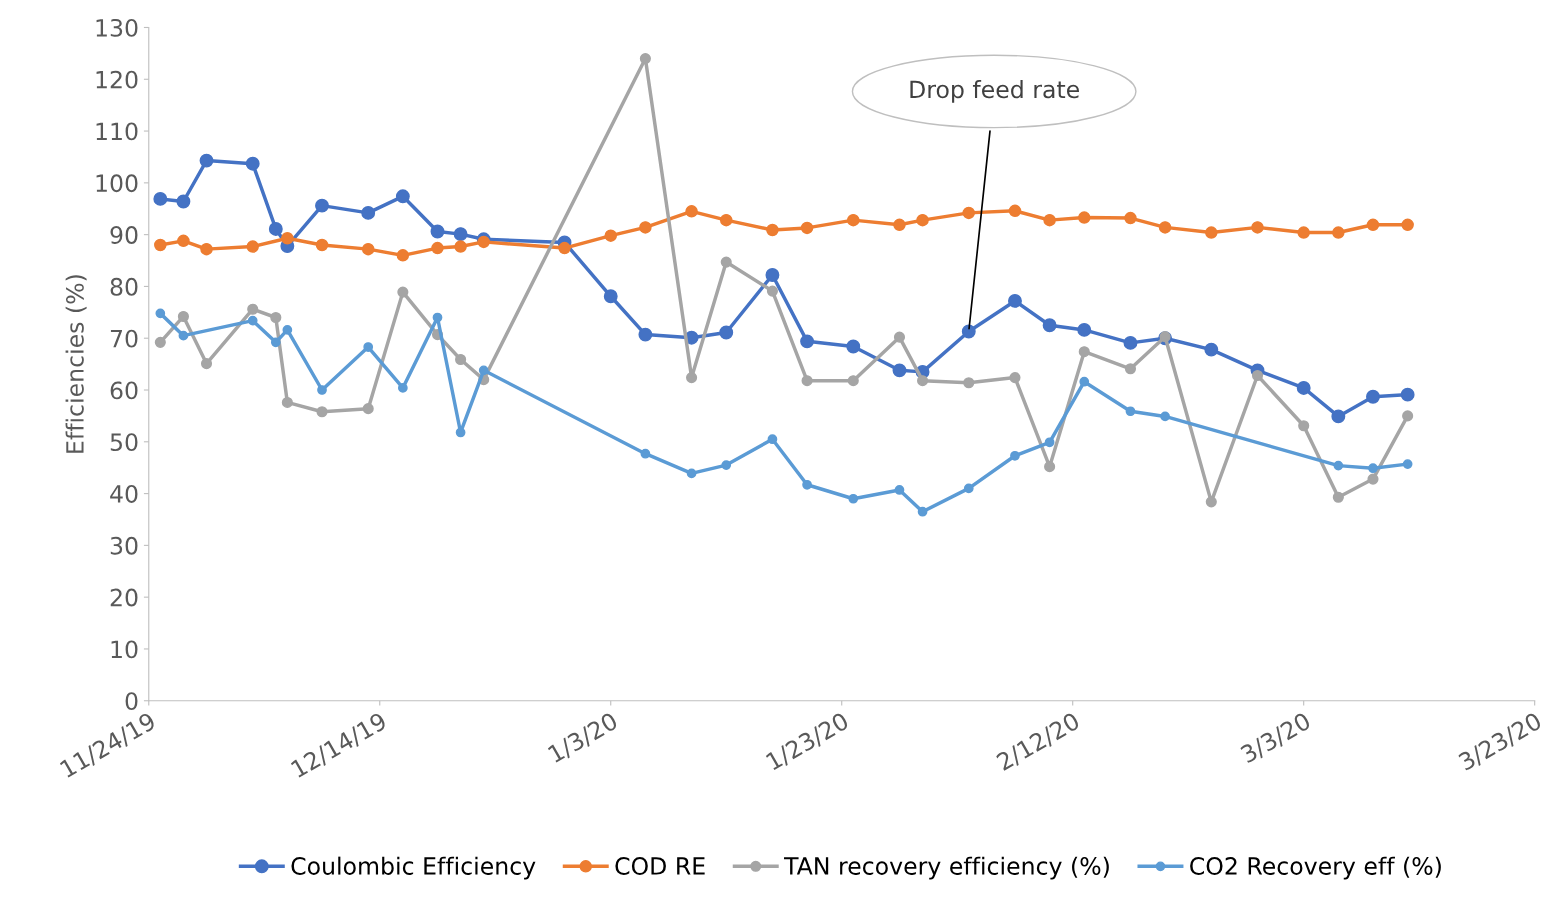 The image size is (1566, 916). Describe the element at coordinates (660, 866) in the screenshot. I see `legend-label: COD RE` at that location.